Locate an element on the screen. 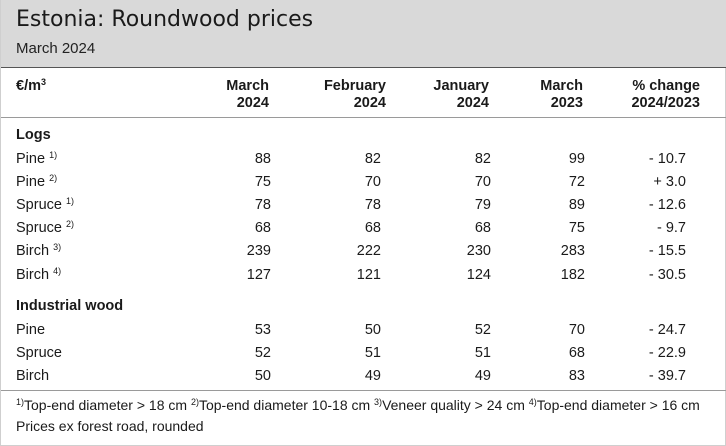  table-row: Birch 4) 127 121 124 182 - 30.5 is located at coordinates (363, 275).